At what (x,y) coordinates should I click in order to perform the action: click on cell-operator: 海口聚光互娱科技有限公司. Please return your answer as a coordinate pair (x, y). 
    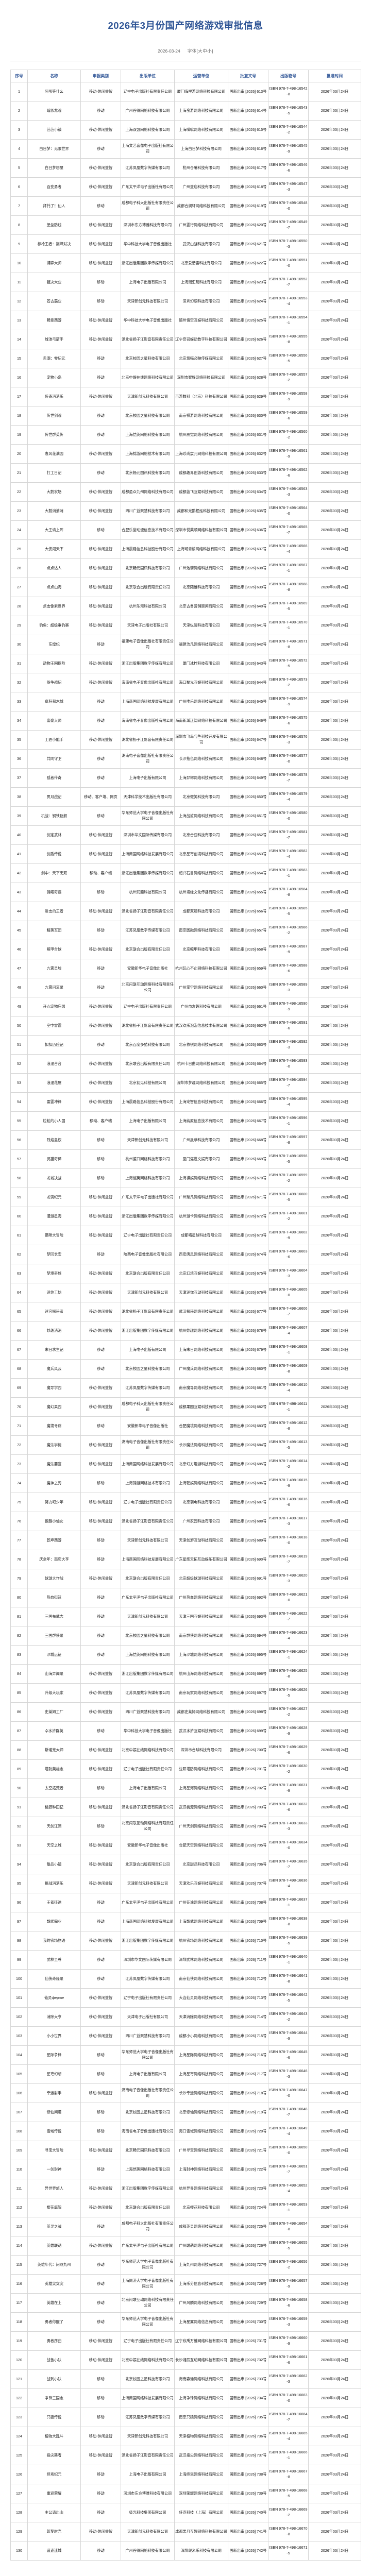
    Looking at the image, I should click on (201, 682).